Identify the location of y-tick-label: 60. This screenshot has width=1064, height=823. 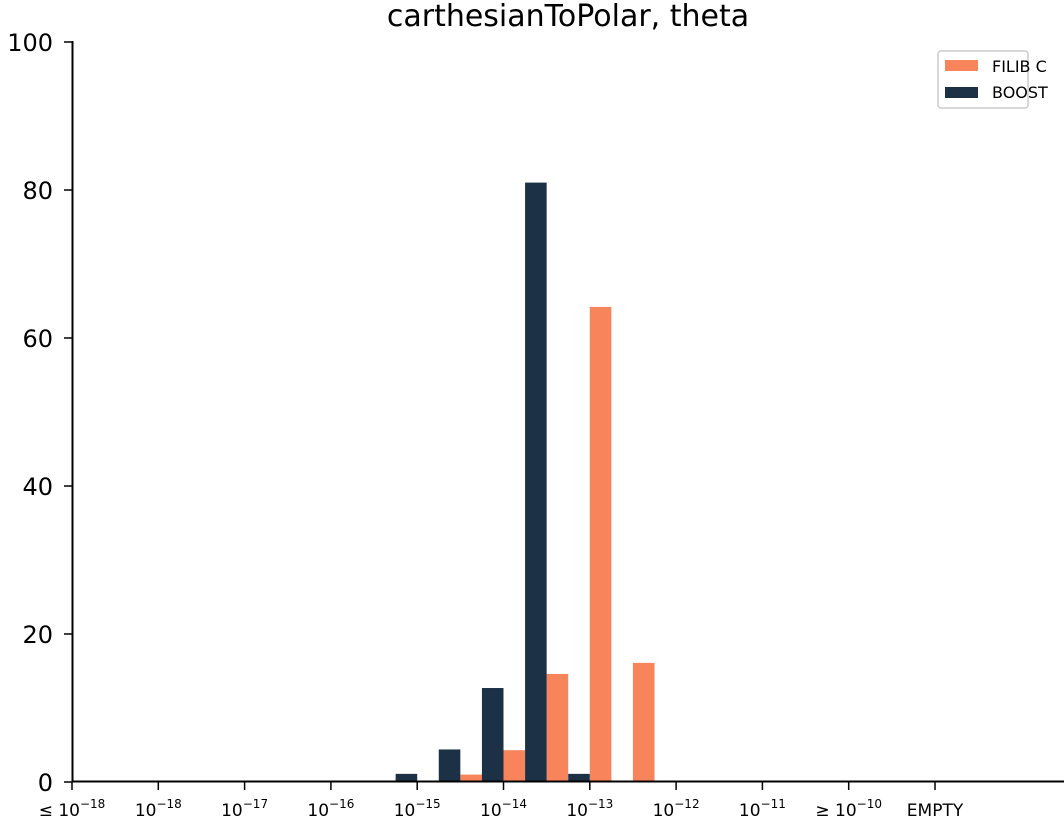
(37, 339).